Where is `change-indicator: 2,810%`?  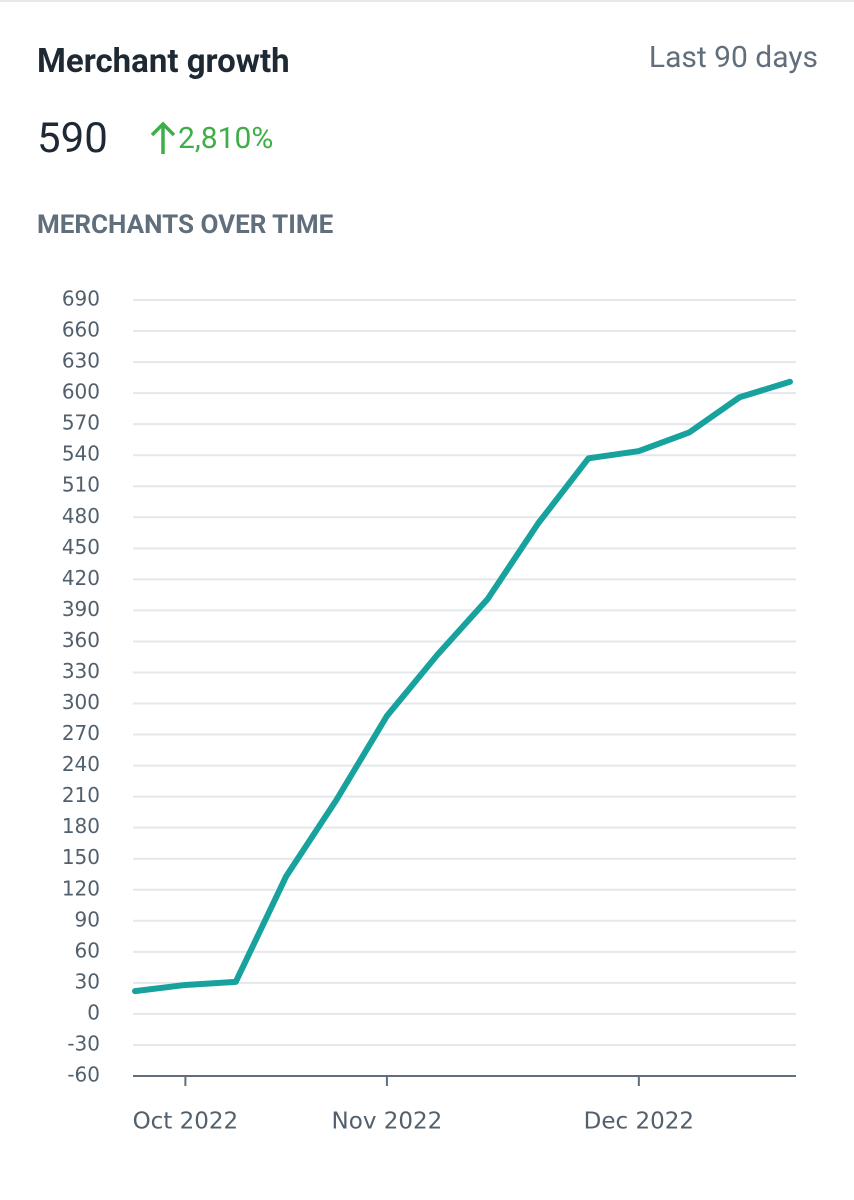
change-indicator: 2,810% is located at coordinates (210, 138).